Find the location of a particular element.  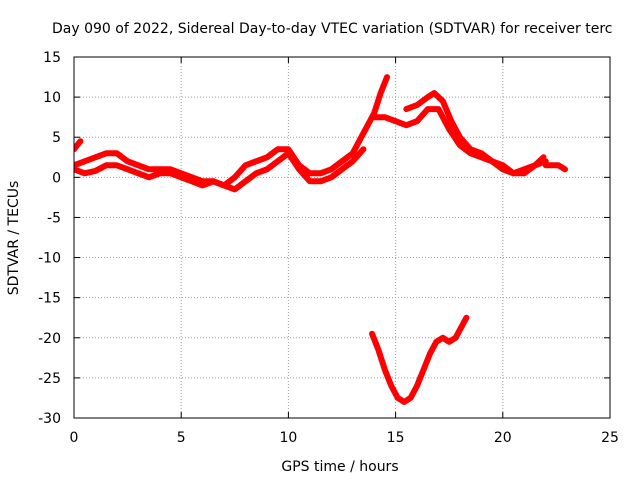

series-upper-arc is located at coordinates (475, 133).